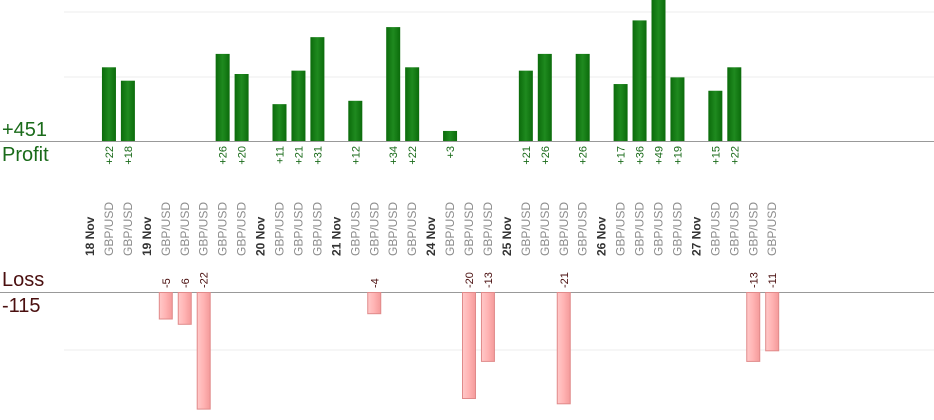  I want to click on profit-value-label: +49, so click(660, 155).